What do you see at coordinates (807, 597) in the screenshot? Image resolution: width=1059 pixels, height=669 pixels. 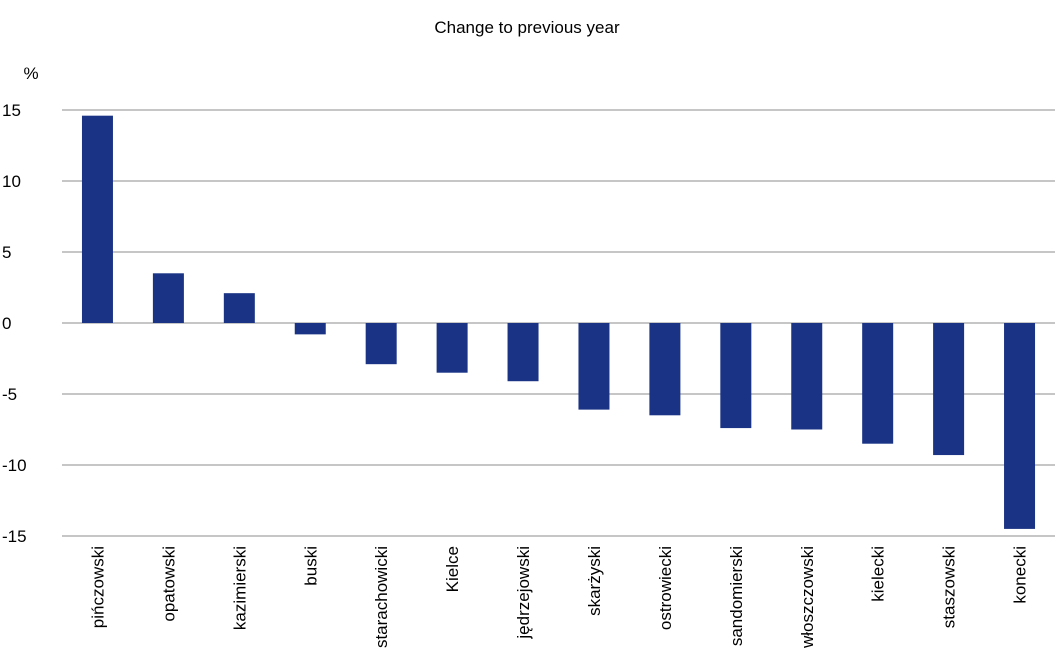 I see `x-tick-label: włoszczowski` at bounding box center [807, 597].